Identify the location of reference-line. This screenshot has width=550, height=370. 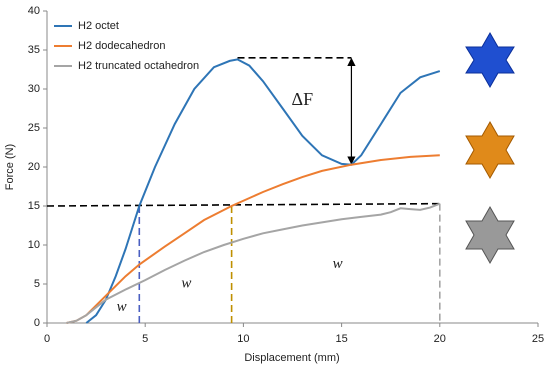
(243, 204).